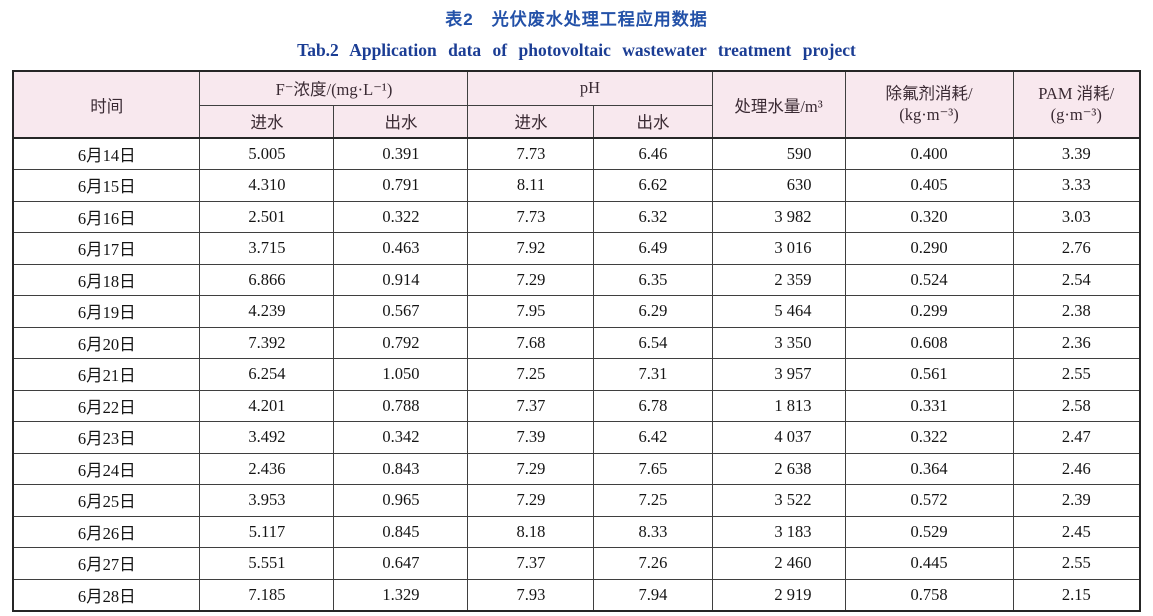 The image size is (1153, 616). Describe the element at coordinates (653, 216) in the screenshot. I see `value-cell: 6.32` at that location.